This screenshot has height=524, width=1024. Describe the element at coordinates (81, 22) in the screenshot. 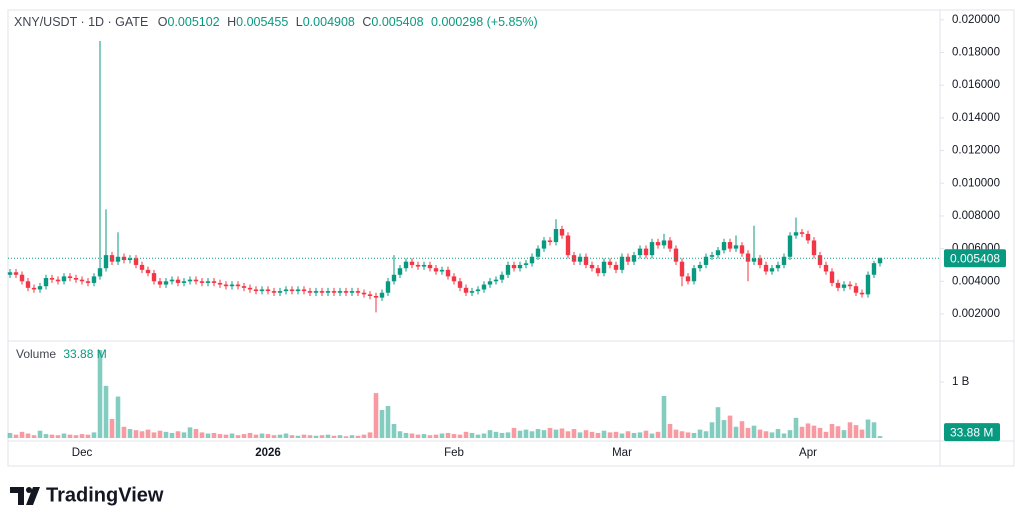

I see `symbol: XNY/USDT · 1D · GATE` at that location.